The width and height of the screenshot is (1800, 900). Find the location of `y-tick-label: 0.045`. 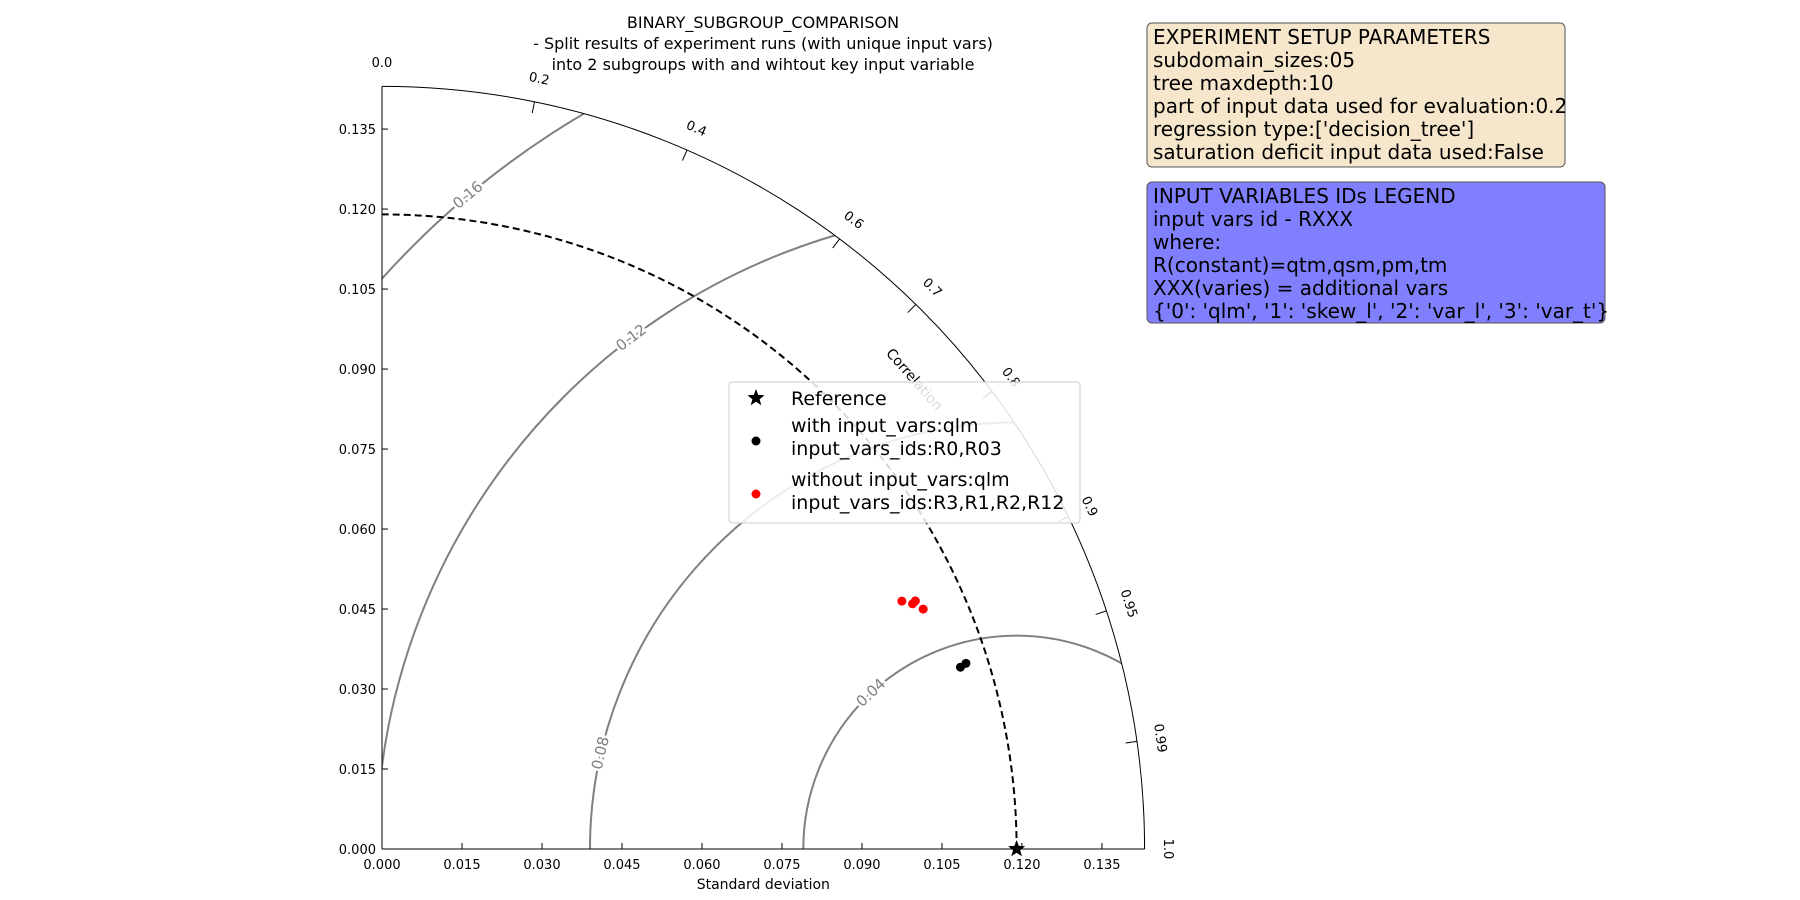

y-tick-label: 0.045 is located at coordinates (357, 610).